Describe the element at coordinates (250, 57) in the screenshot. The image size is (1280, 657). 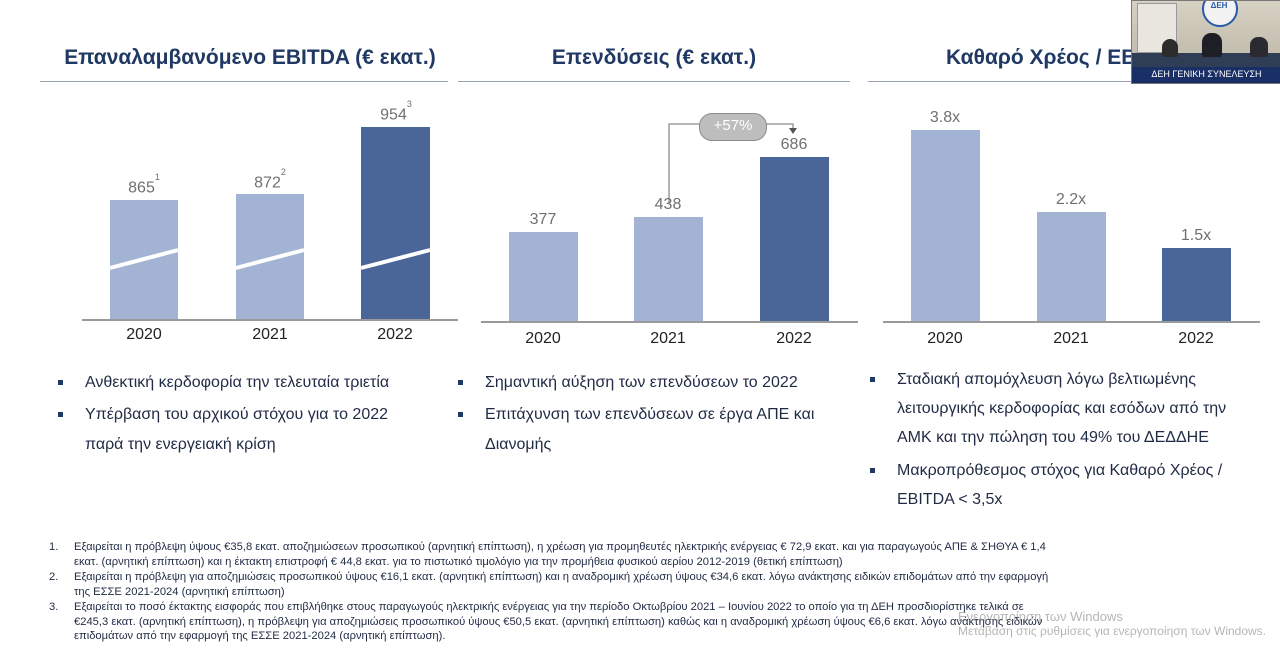
I see `ebitda-chart-title: Επαναλαμβανόμενο EBITDA (€ εκατ.)` at that location.